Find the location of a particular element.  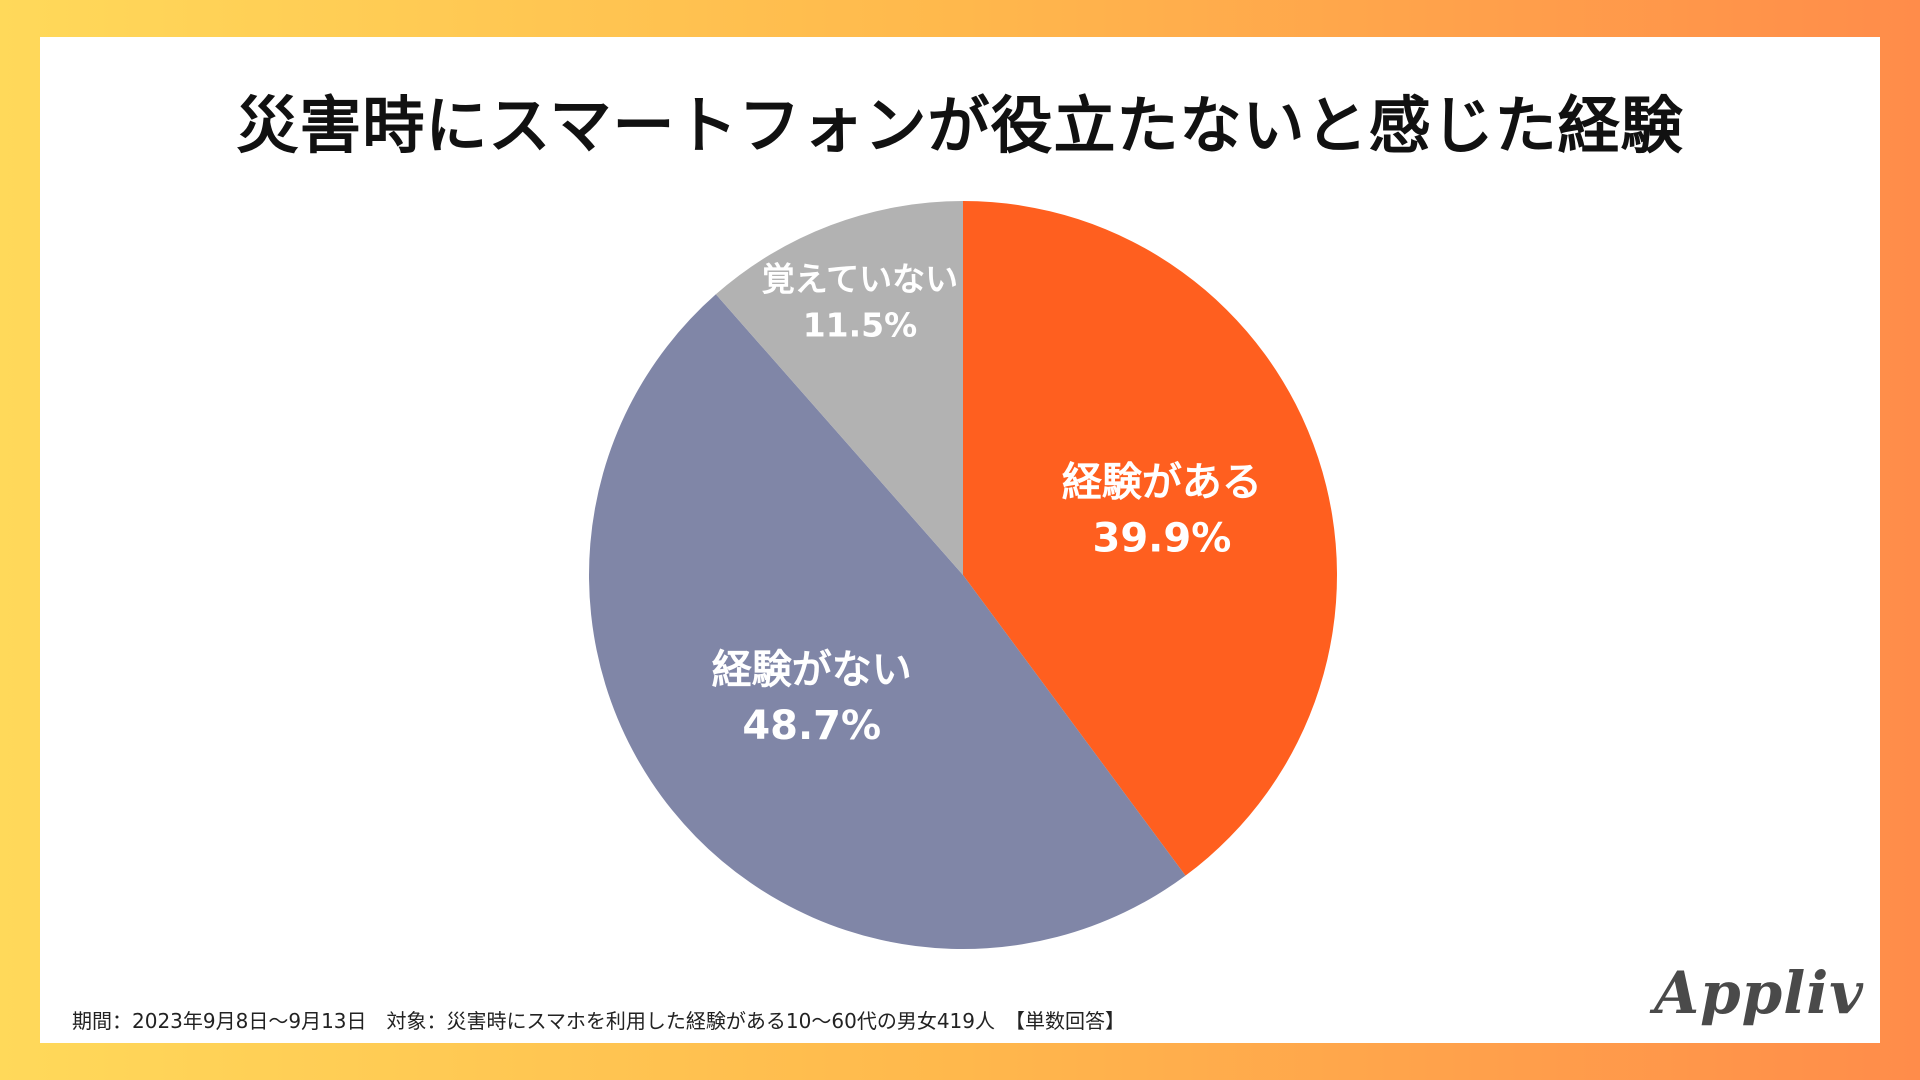

slice-label-1: 経験がある is located at coordinates (1162, 482).